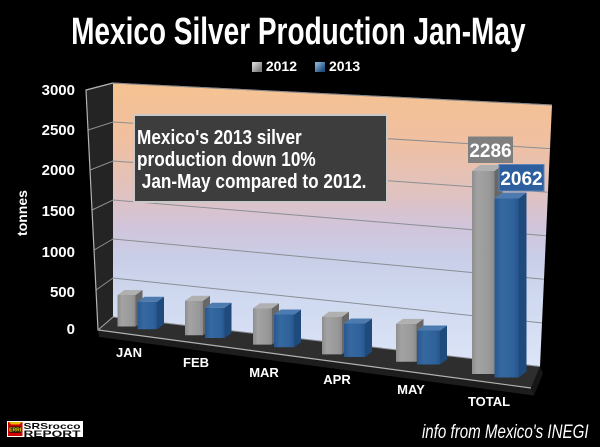 The height and width of the screenshot is (447, 600). I want to click on svg-text: REPORT, so click(53, 433).